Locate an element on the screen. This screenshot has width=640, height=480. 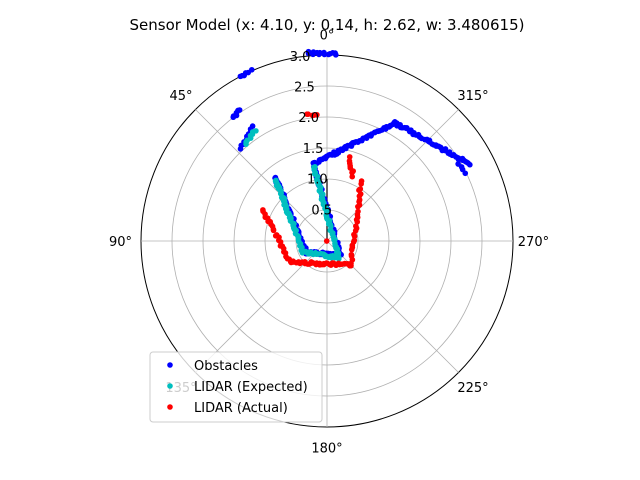
r-tick-label: 2.0 is located at coordinates (308, 118).